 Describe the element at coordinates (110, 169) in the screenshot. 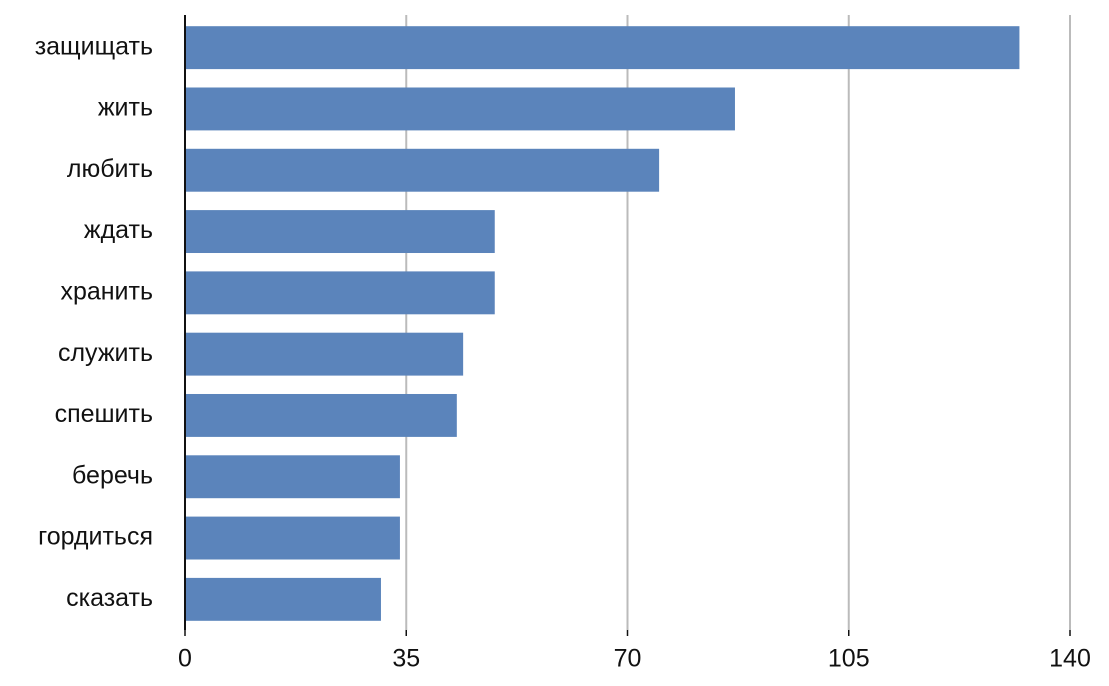

I see `y-tick-label: любить` at that location.